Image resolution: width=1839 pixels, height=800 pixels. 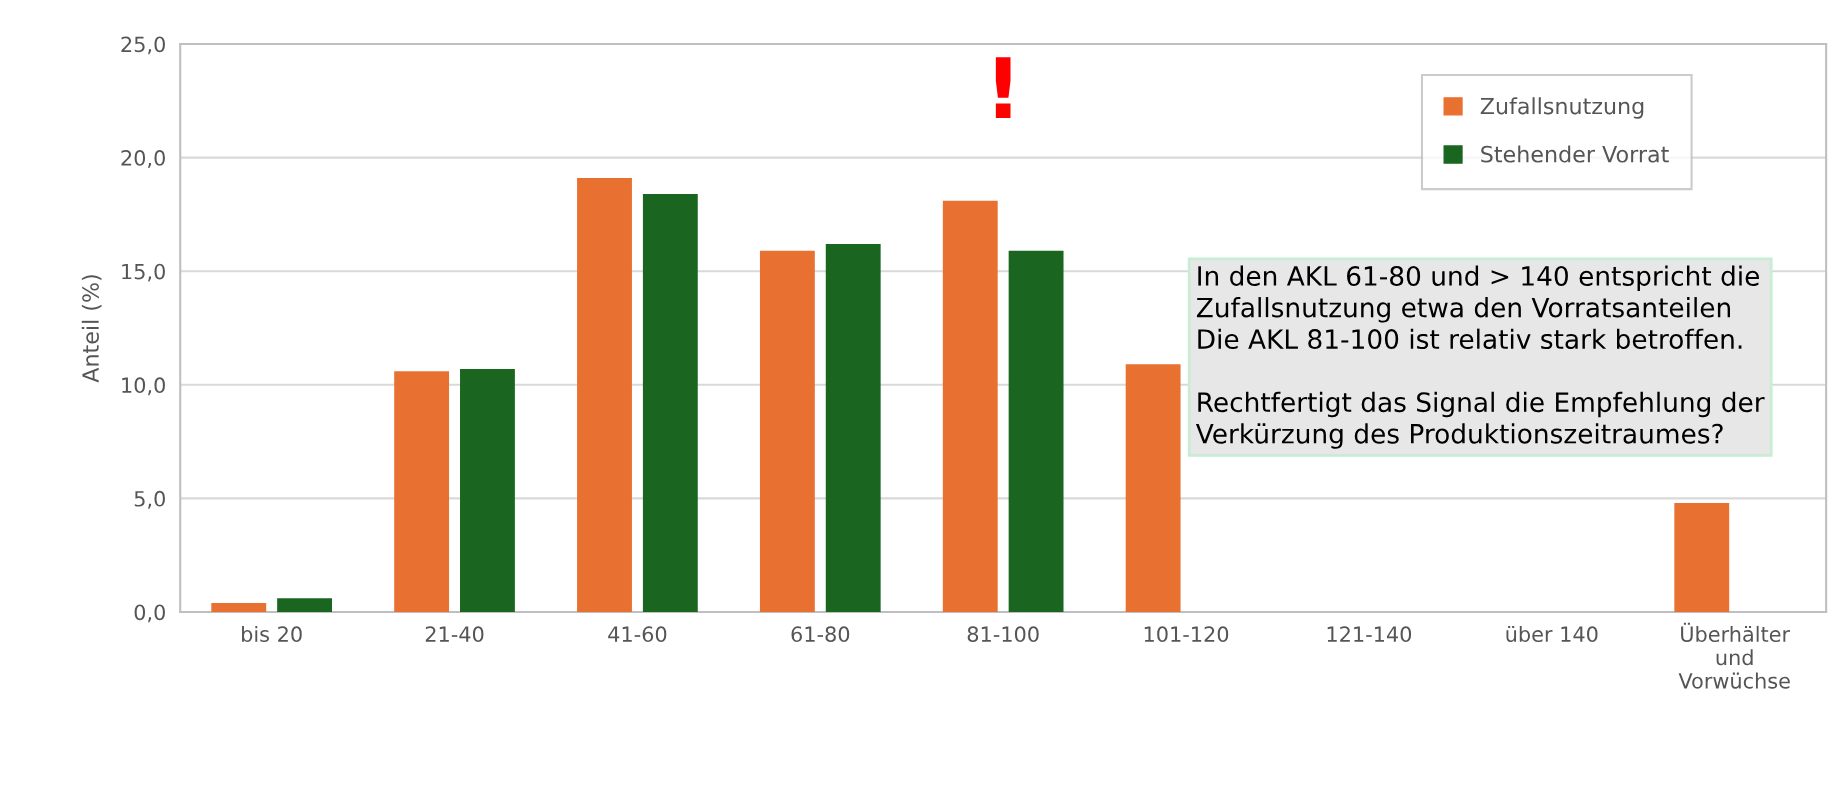 I want to click on x-tick-label: über 140, so click(x=1552, y=634).